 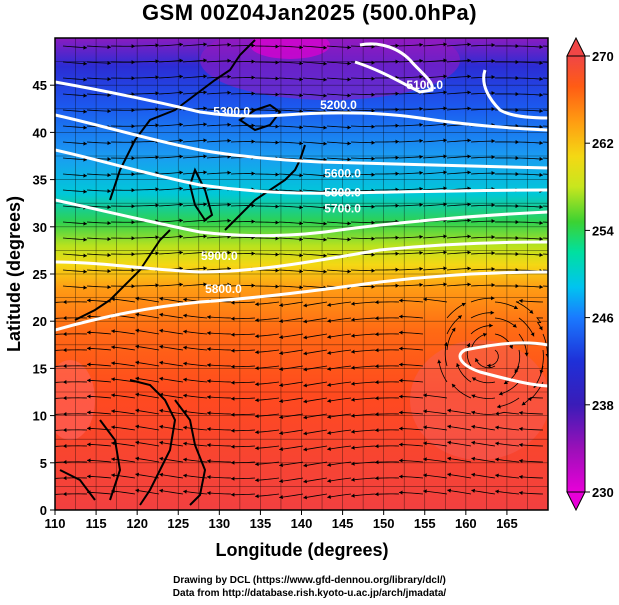 I want to click on cold-core-center, so click(x=290, y=48).